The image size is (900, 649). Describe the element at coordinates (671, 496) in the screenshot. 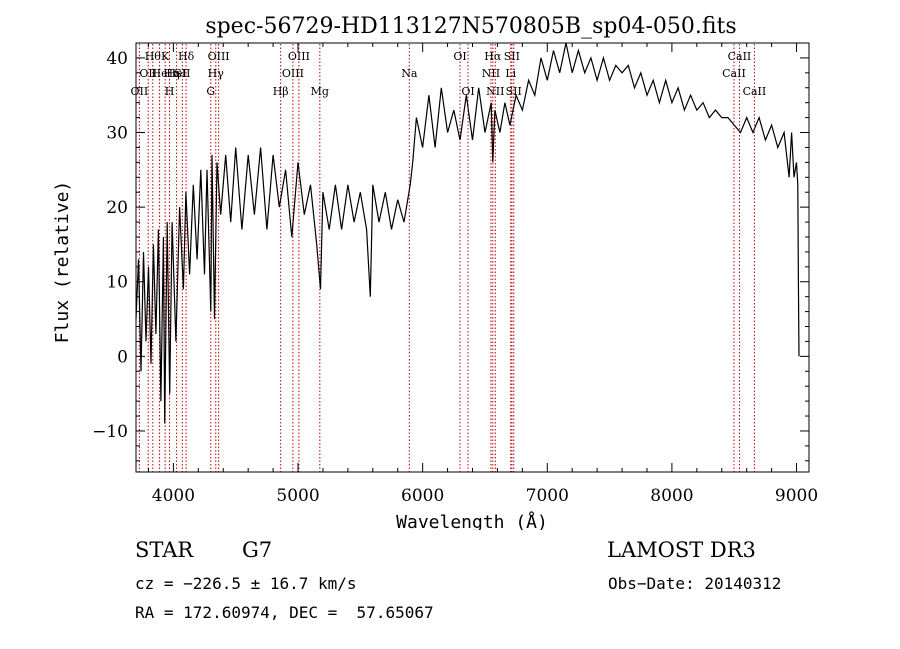

I see `x-tick-label: 8000` at that location.